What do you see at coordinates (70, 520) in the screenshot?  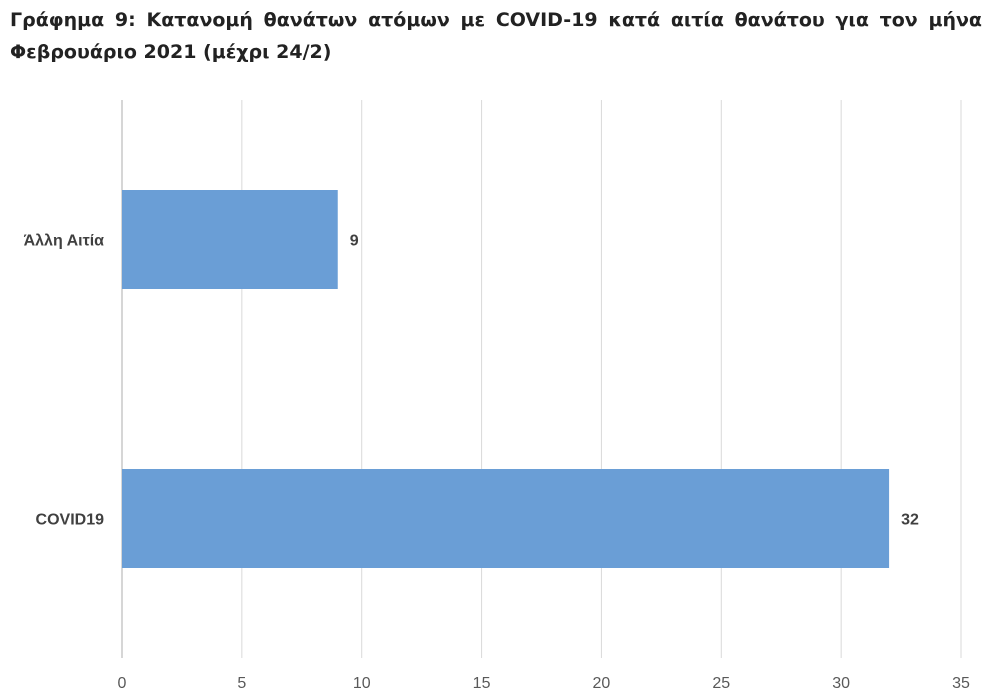 I see `category-label: COVID19` at bounding box center [70, 520].